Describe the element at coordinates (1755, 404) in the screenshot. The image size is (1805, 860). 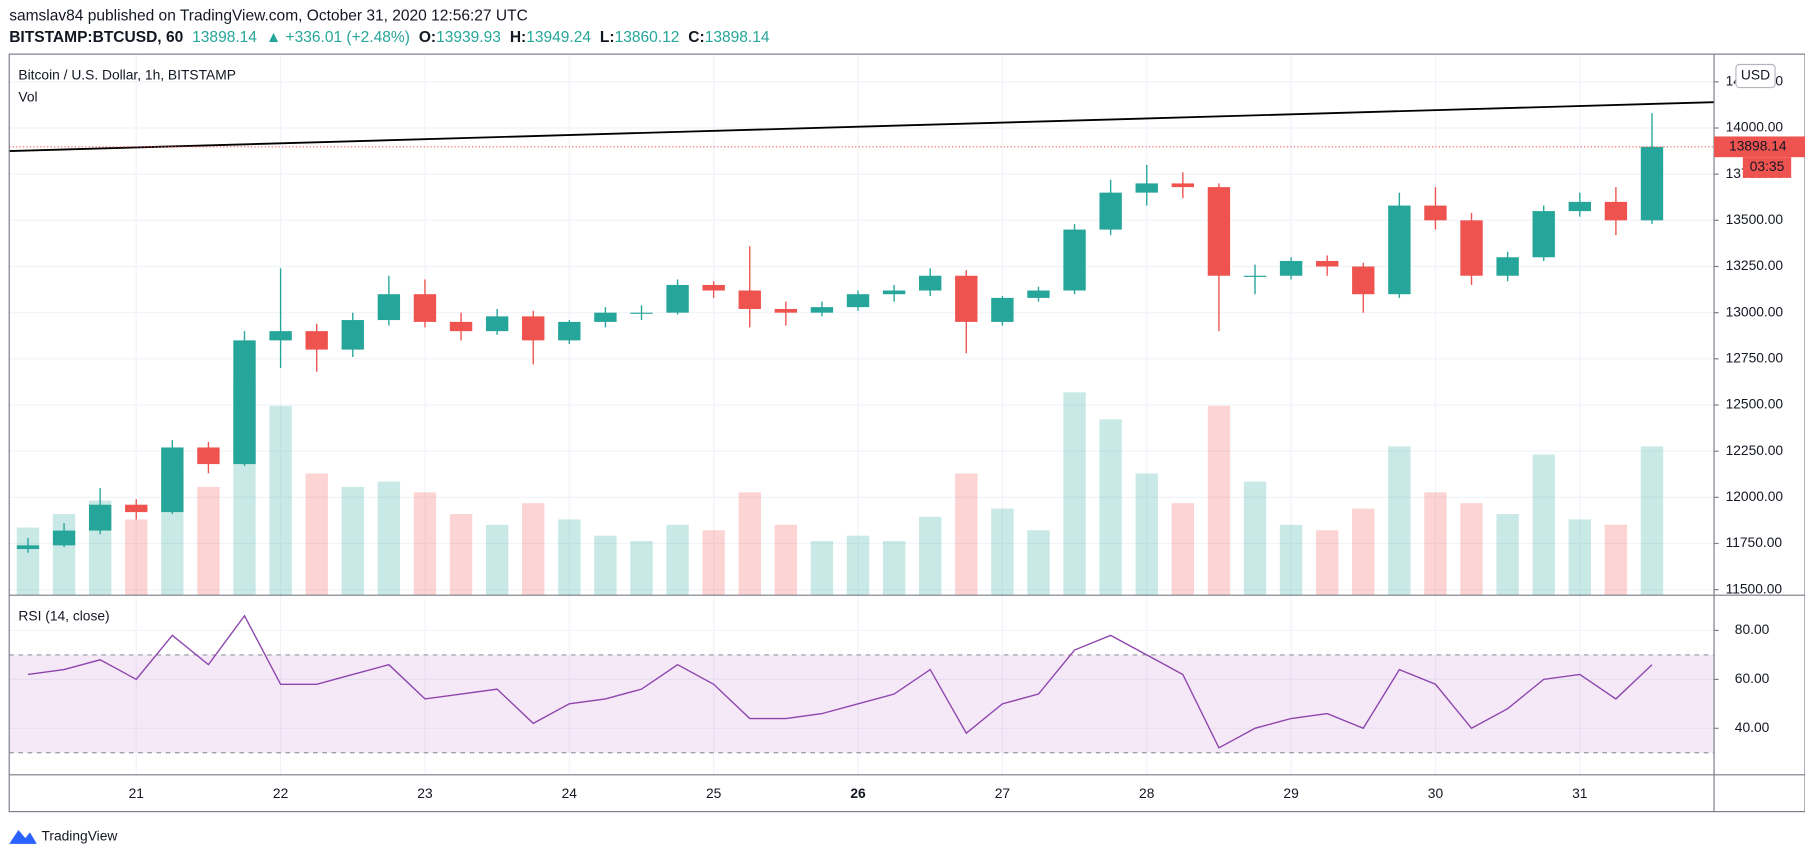
I see `y-tick-label: 12500.00` at that location.